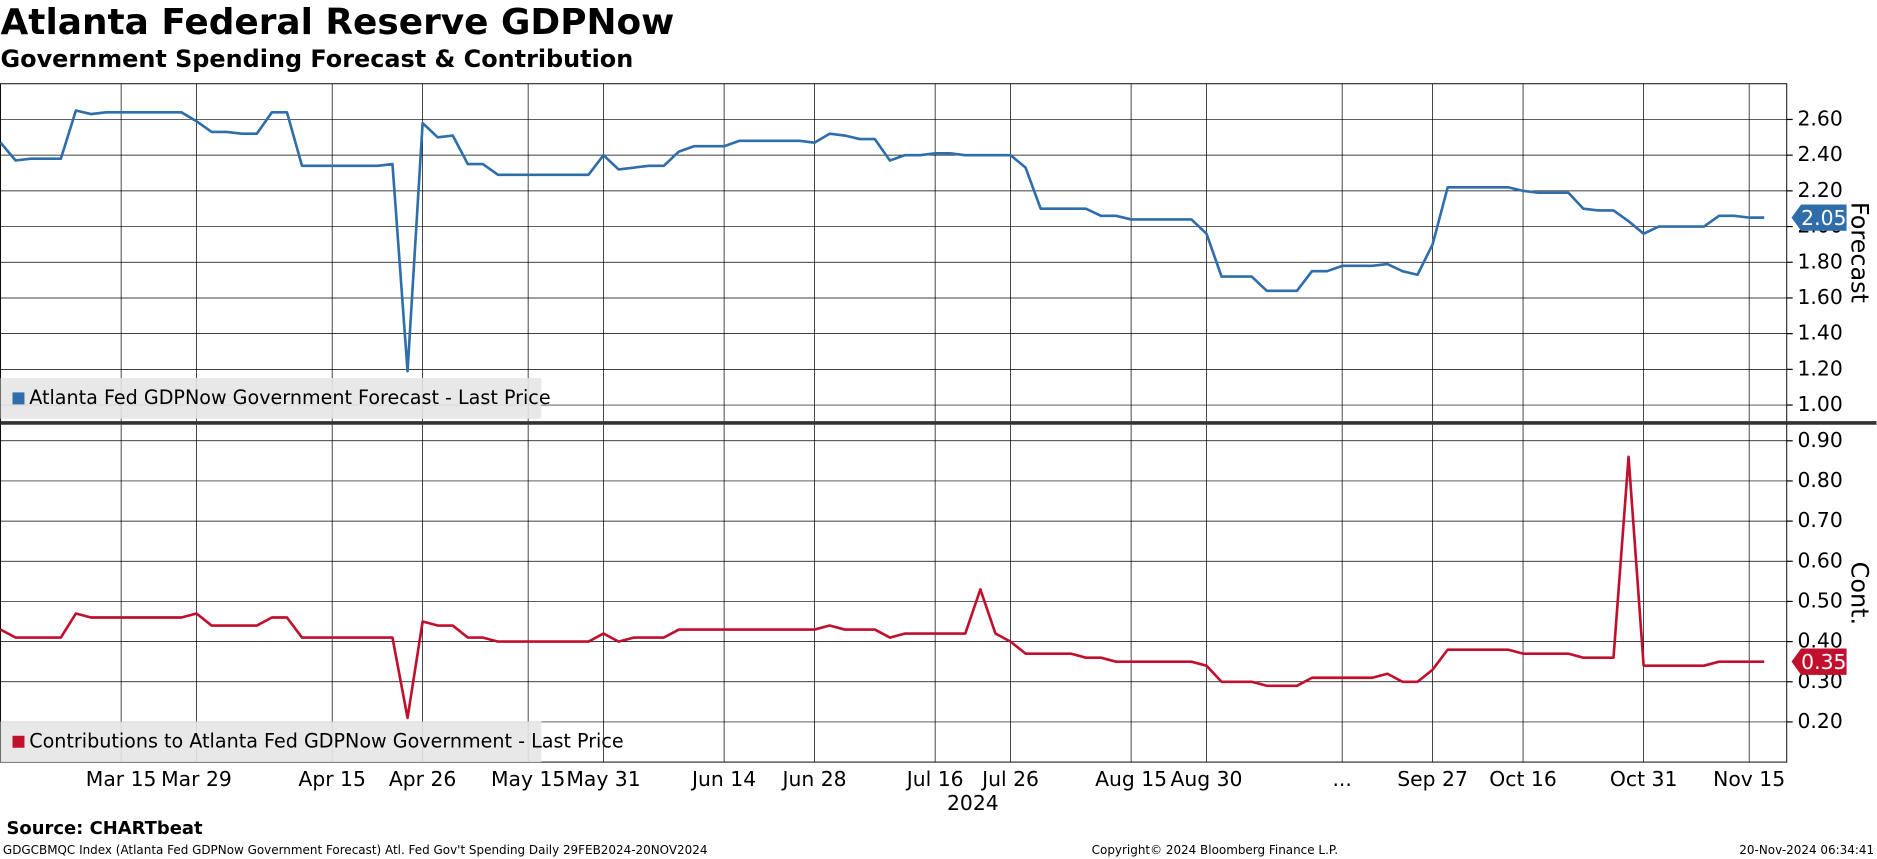 The width and height of the screenshot is (1877, 859). What do you see at coordinates (1131, 779) in the screenshot?
I see `x-tick-label: Aug 15` at bounding box center [1131, 779].